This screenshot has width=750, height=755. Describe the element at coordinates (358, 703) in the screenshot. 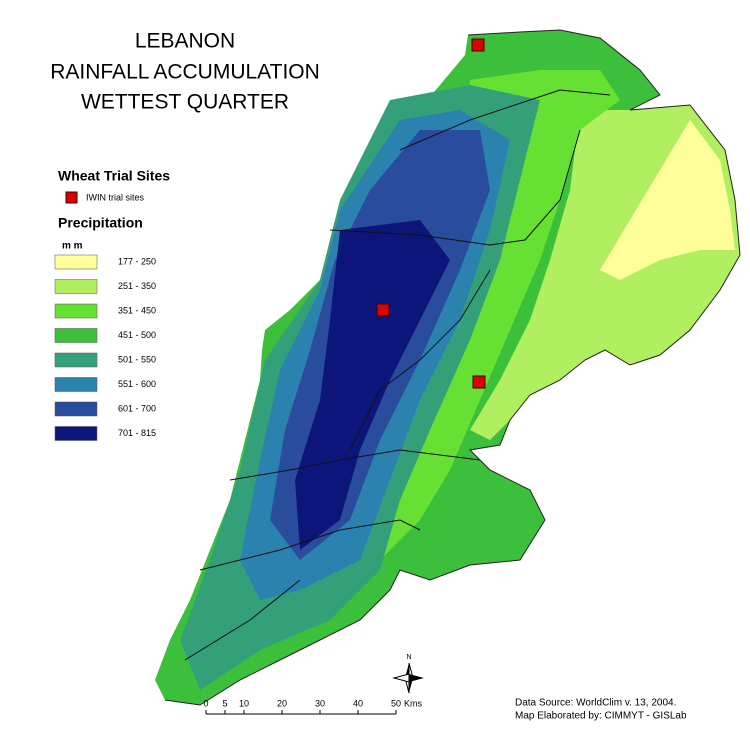

I see `scale-label: 40` at that location.